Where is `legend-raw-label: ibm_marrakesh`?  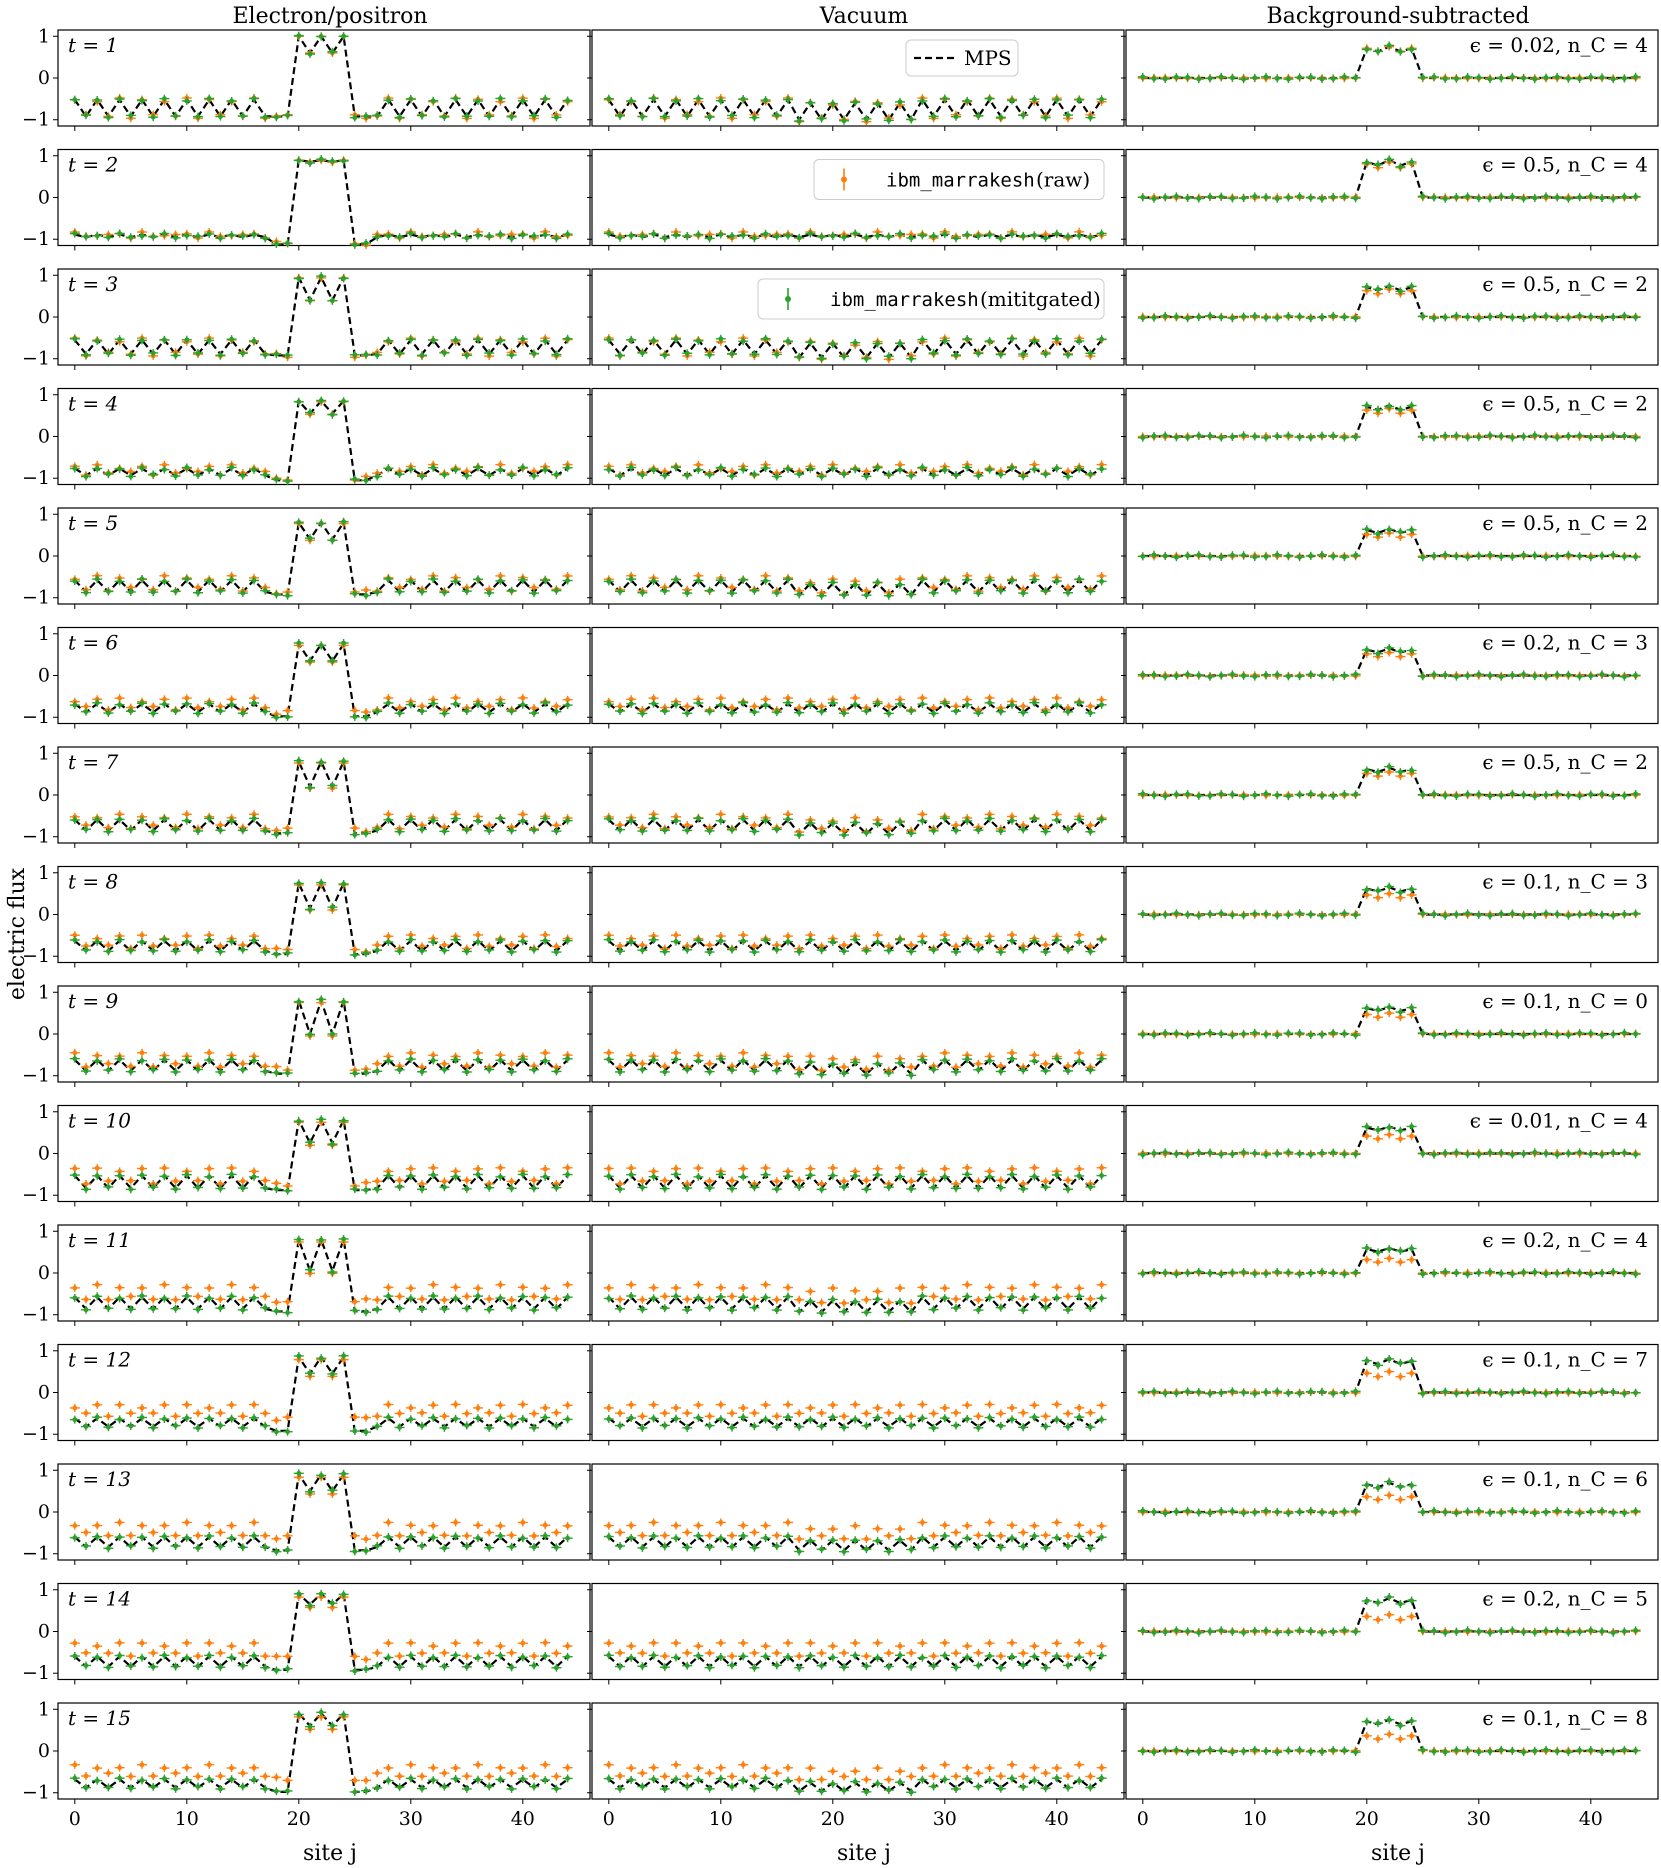 legend-raw-label: ibm_marrakesh is located at coordinates (960, 181).